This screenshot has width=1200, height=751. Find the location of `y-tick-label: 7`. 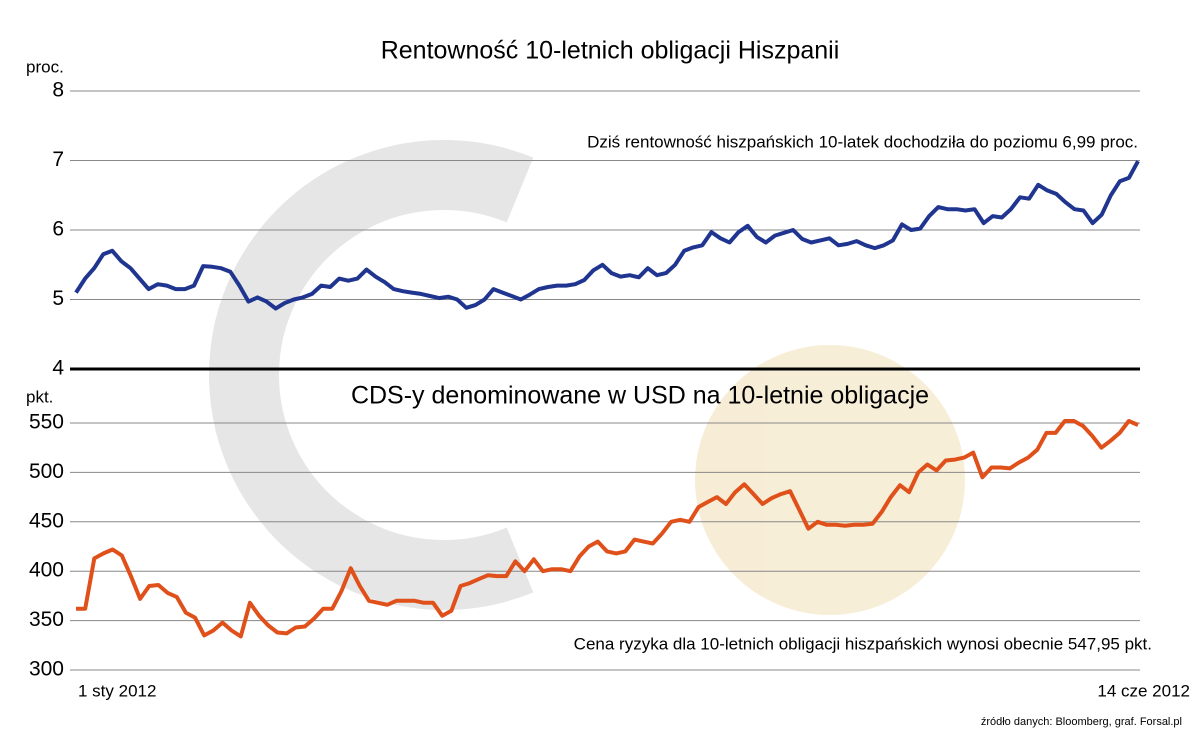

y-tick-label: 7 is located at coordinates (58, 159).